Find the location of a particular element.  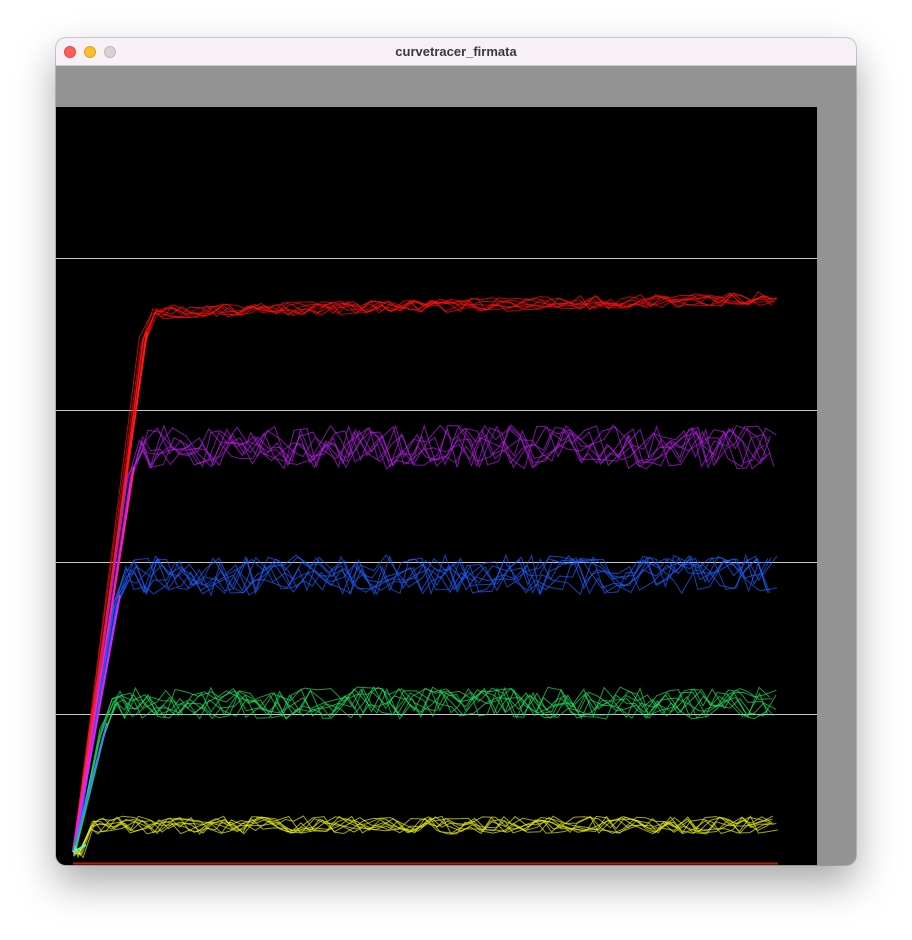

minimize-button is located at coordinates (90, 52).